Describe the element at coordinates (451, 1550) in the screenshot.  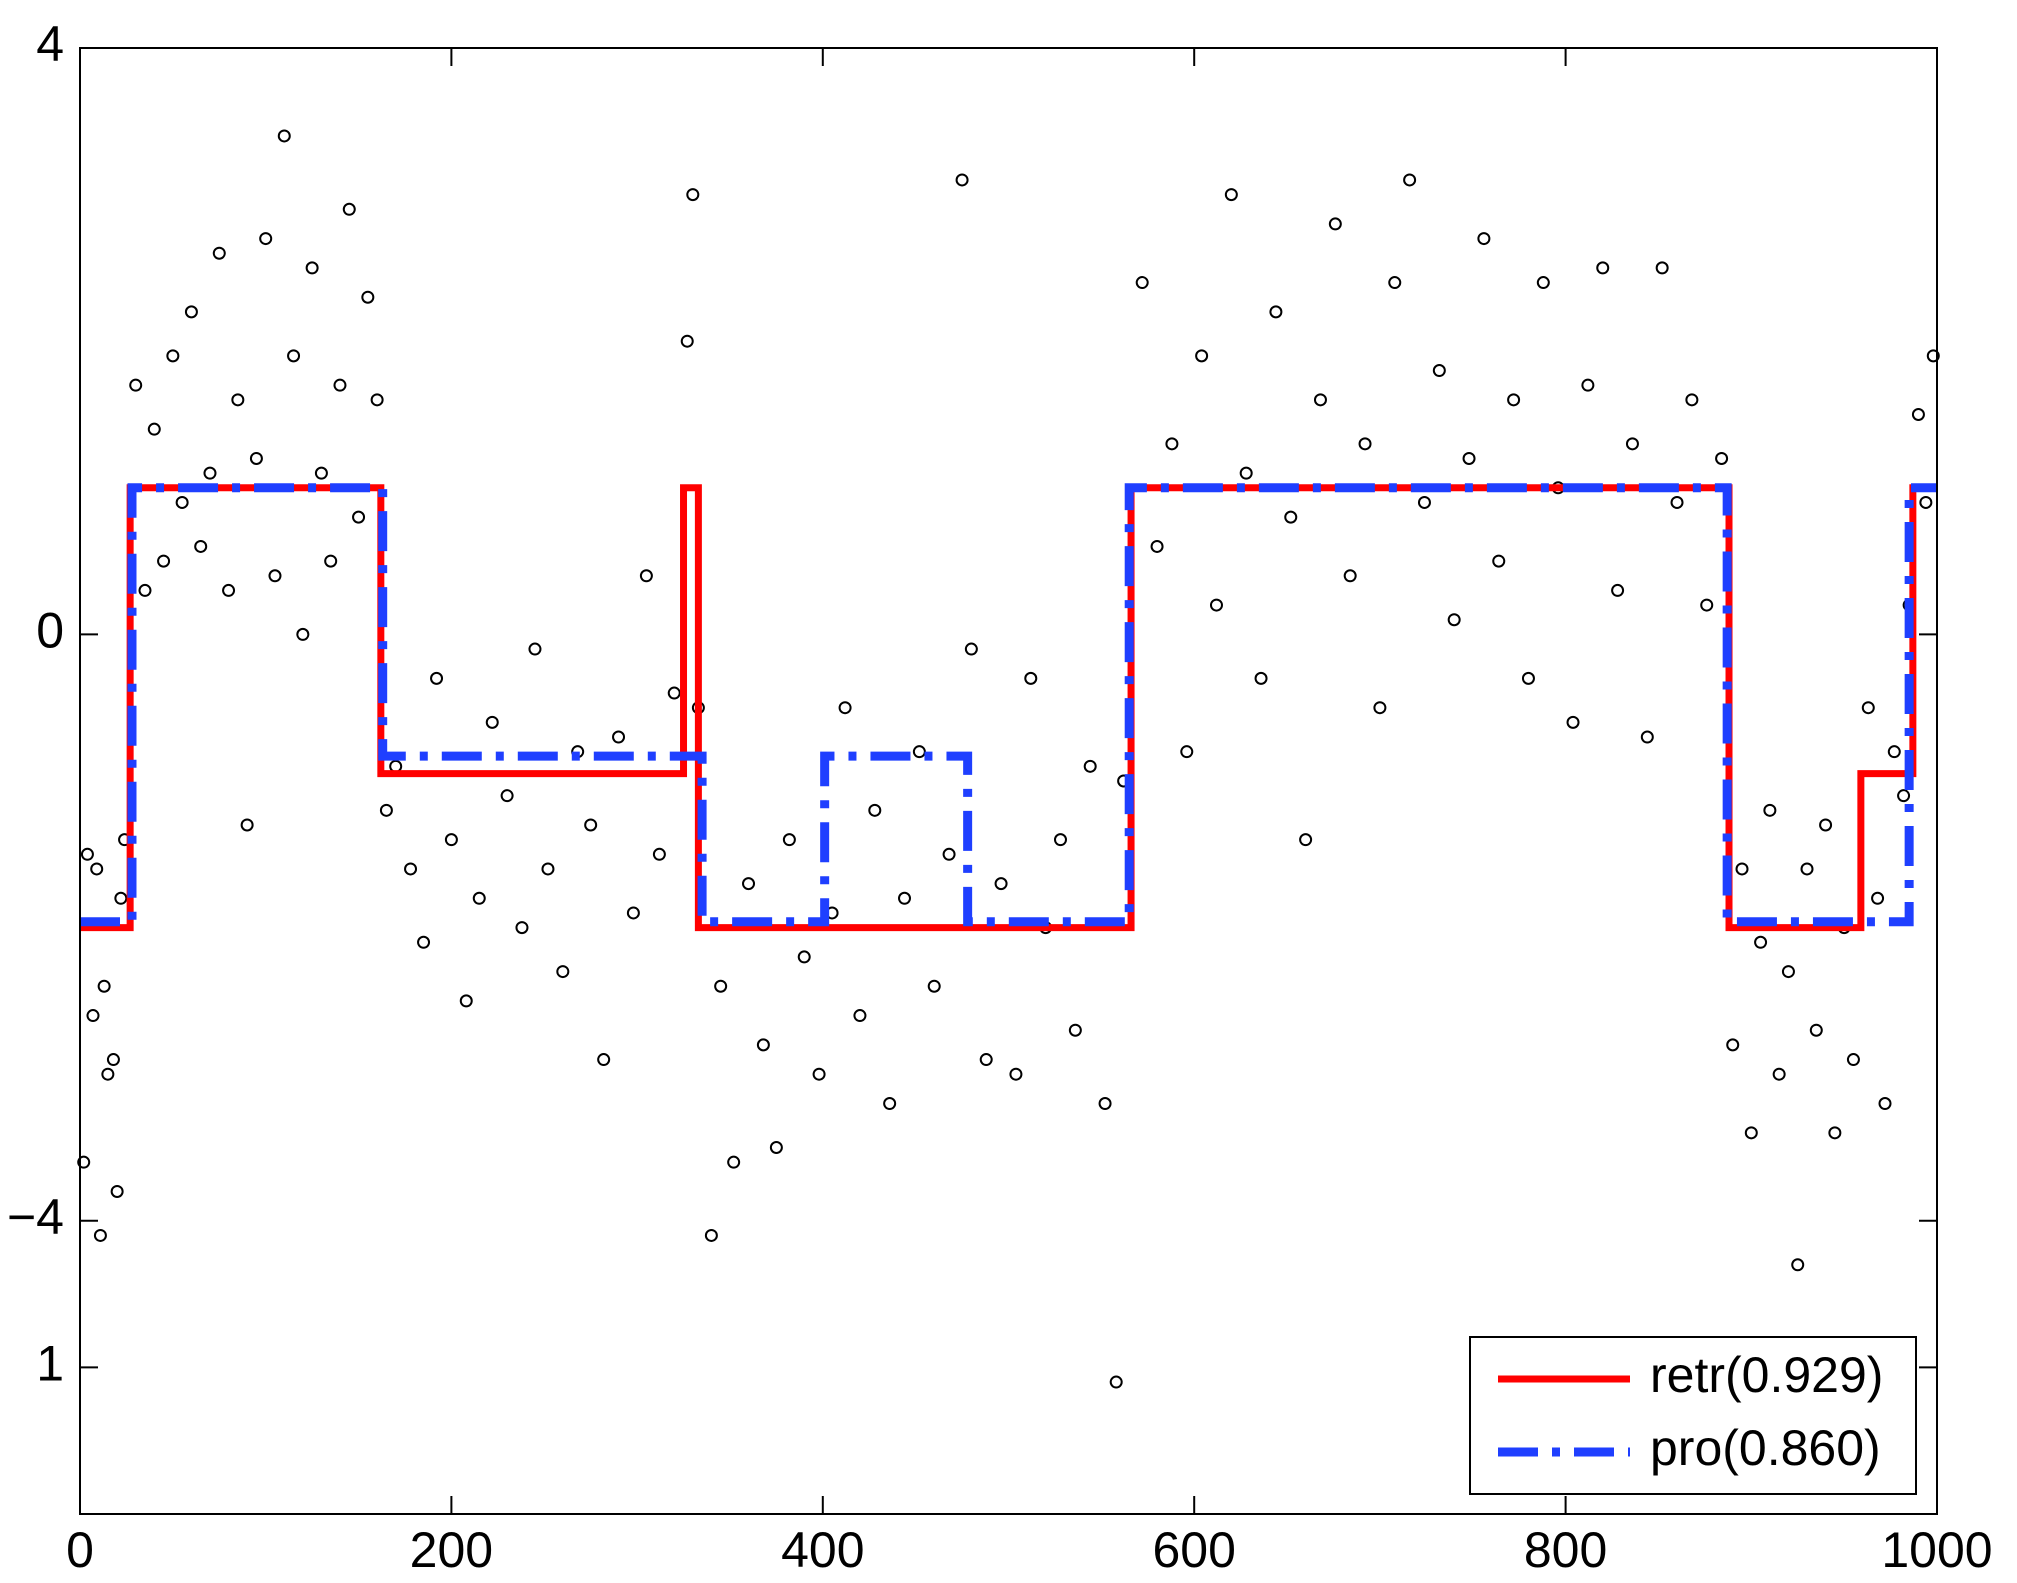
I see `x-tick-label: 200` at that location.